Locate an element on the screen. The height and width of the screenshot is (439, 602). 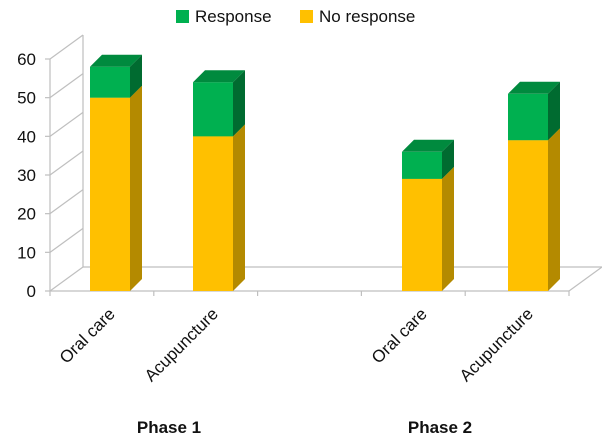
group-label: Phase 2 is located at coordinates (440, 427).